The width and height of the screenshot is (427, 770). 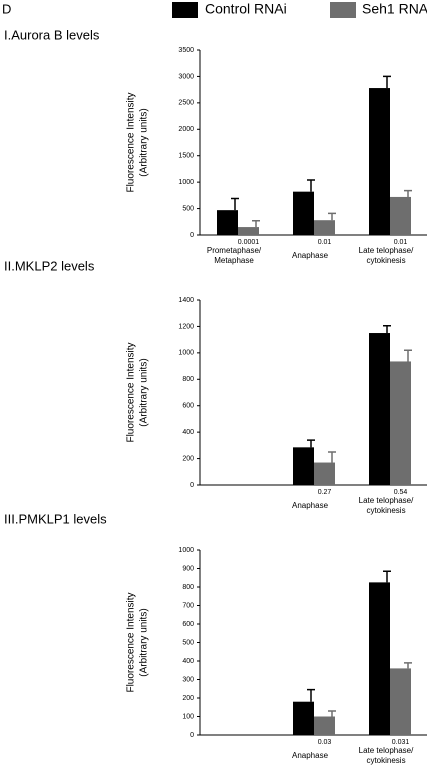 What do you see at coordinates (394, 9) in the screenshot?
I see `legend-label: Seh1 RNAi` at bounding box center [394, 9].